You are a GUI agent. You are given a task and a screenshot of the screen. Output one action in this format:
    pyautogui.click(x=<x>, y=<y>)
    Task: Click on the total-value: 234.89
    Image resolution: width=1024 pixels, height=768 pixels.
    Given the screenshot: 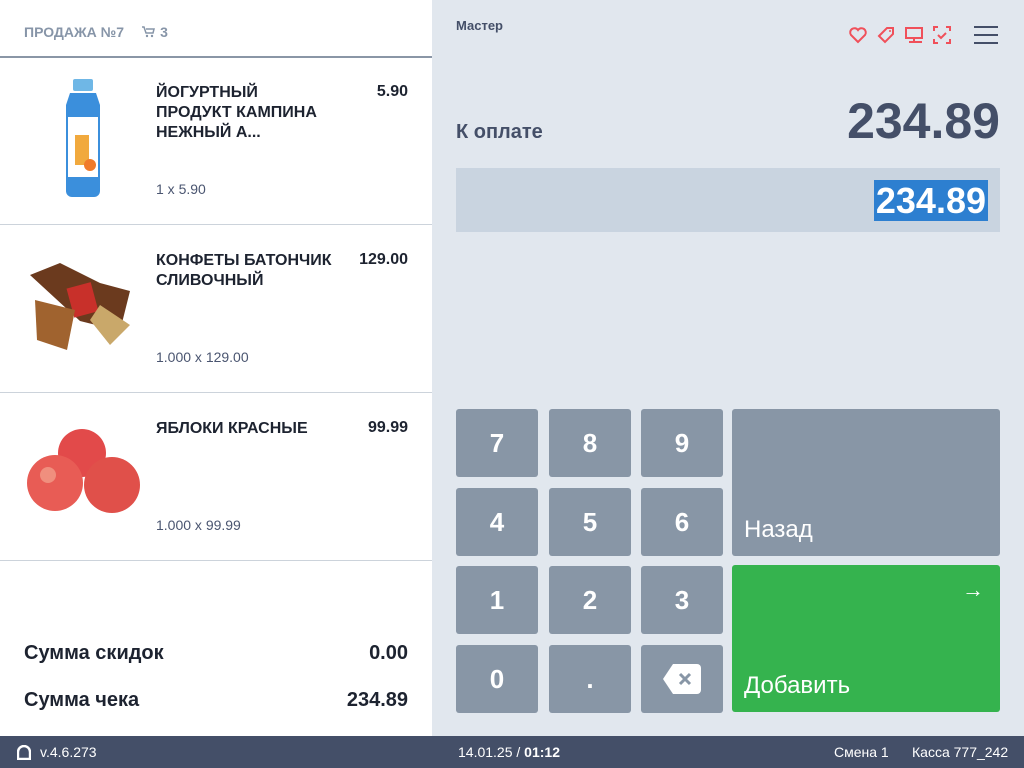 What is the action you would take?
    pyautogui.click(x=377, y=700)
    